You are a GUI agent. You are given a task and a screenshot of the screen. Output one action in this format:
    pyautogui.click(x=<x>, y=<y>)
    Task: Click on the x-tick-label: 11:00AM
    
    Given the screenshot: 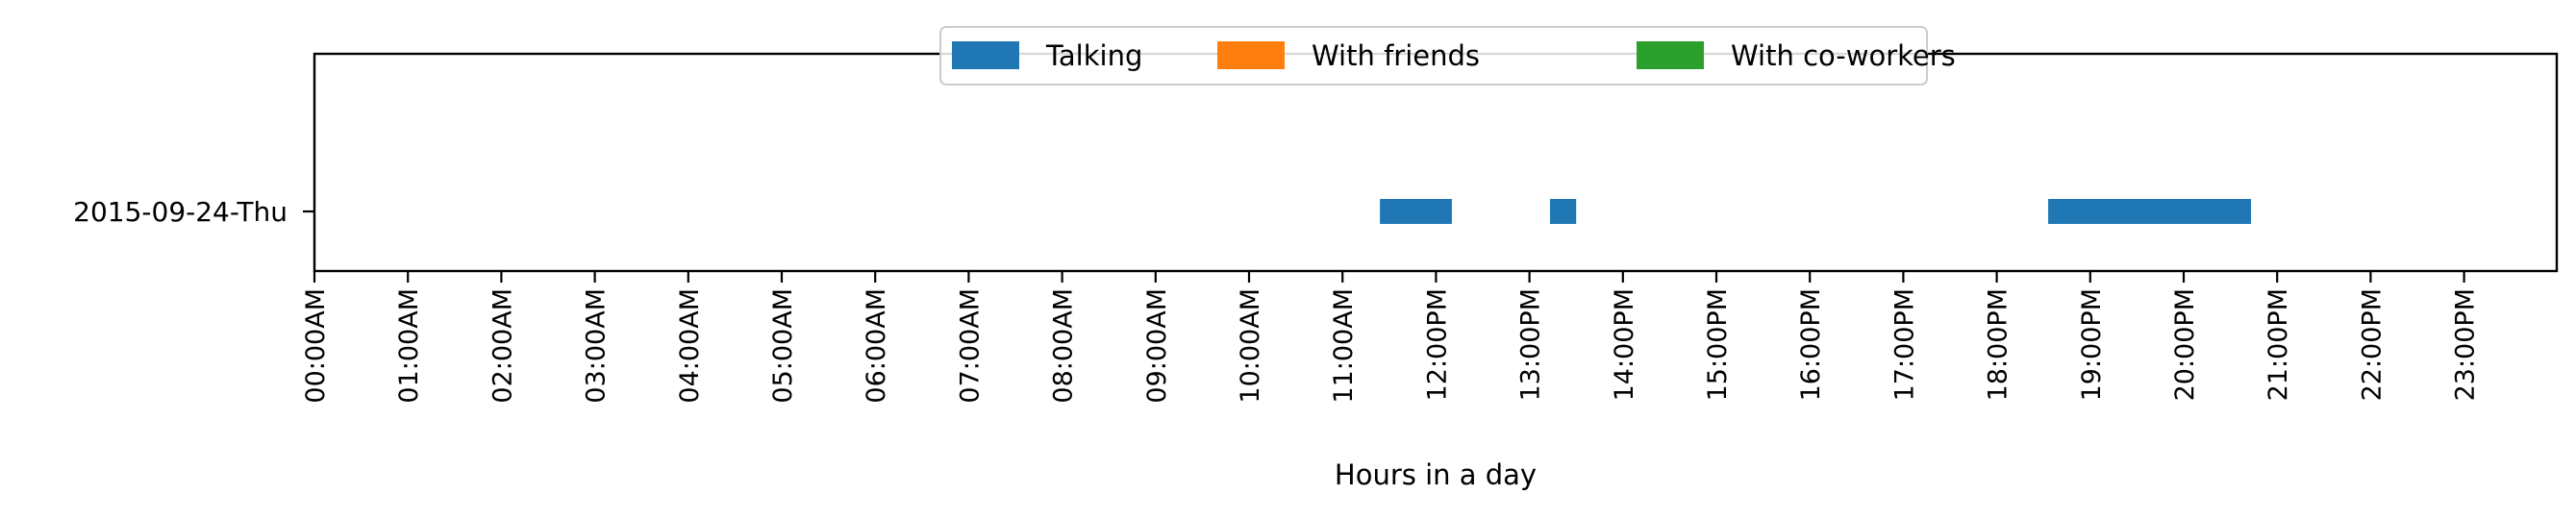 What is the action you would take?
    pyautogui.click(x=1344, y=346)
    